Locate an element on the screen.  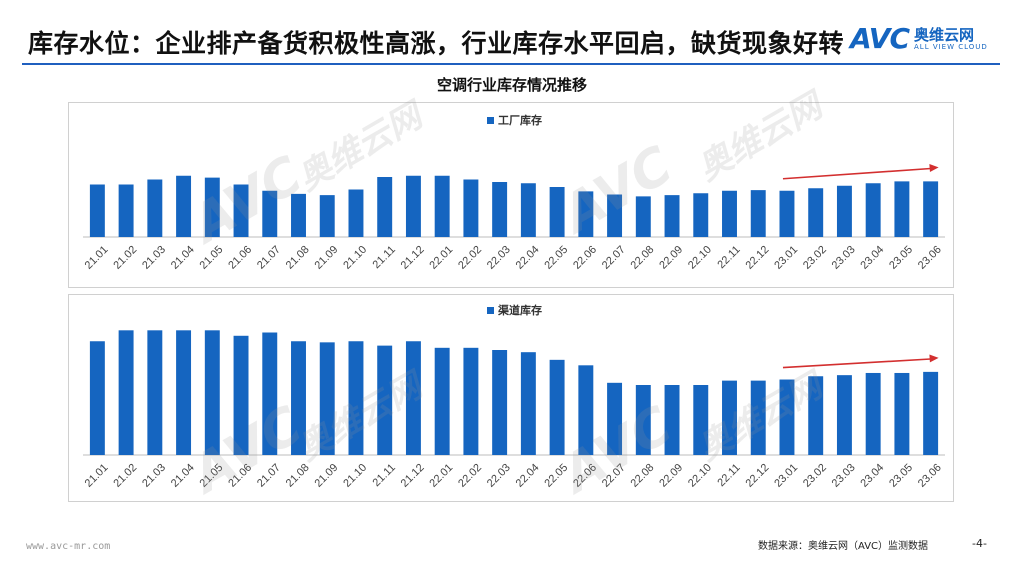
trend-arrowhead is located at coordinates (934, 358).